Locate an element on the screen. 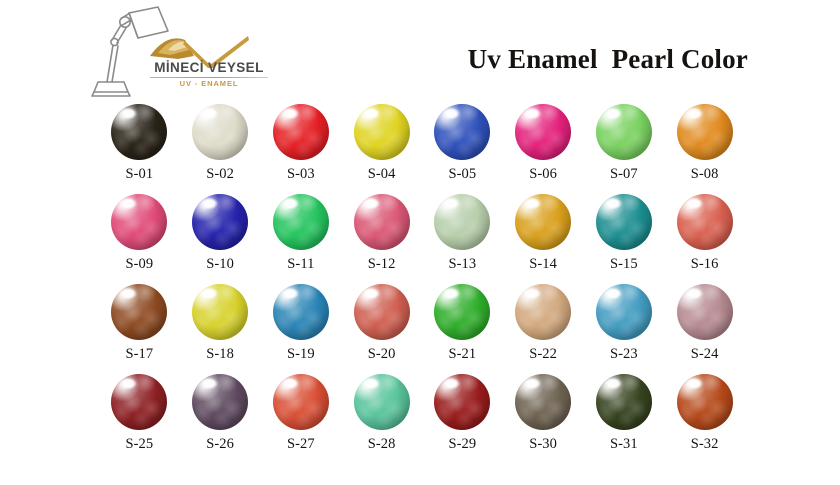  color-swatch-cell: S-19 is located at coordinates (301, 329).